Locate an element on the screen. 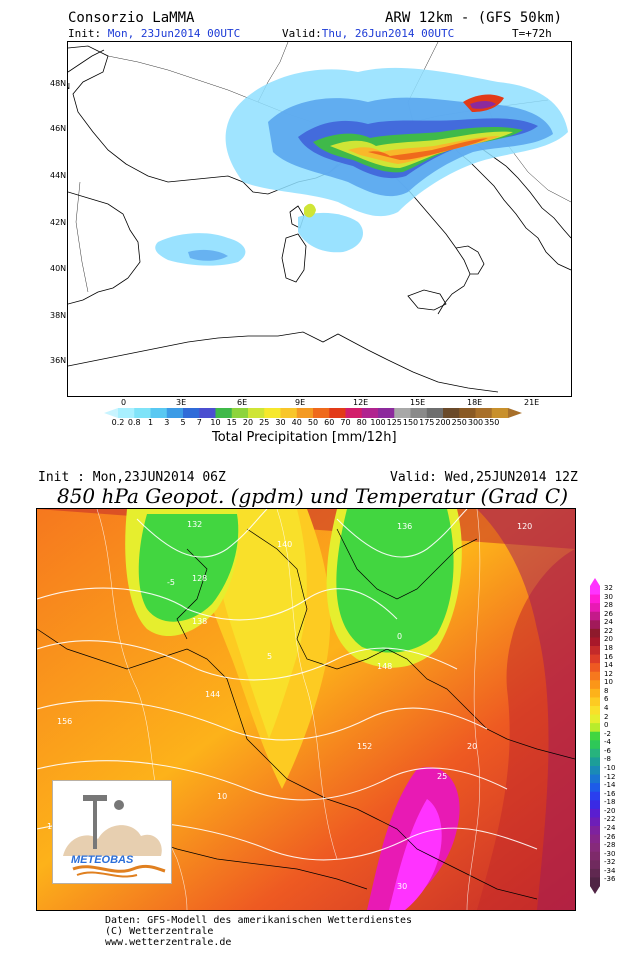 This screenshot has height=960, width=625. chart-org-title: Consorzio LaMMA is located at coordinates (131, 18).